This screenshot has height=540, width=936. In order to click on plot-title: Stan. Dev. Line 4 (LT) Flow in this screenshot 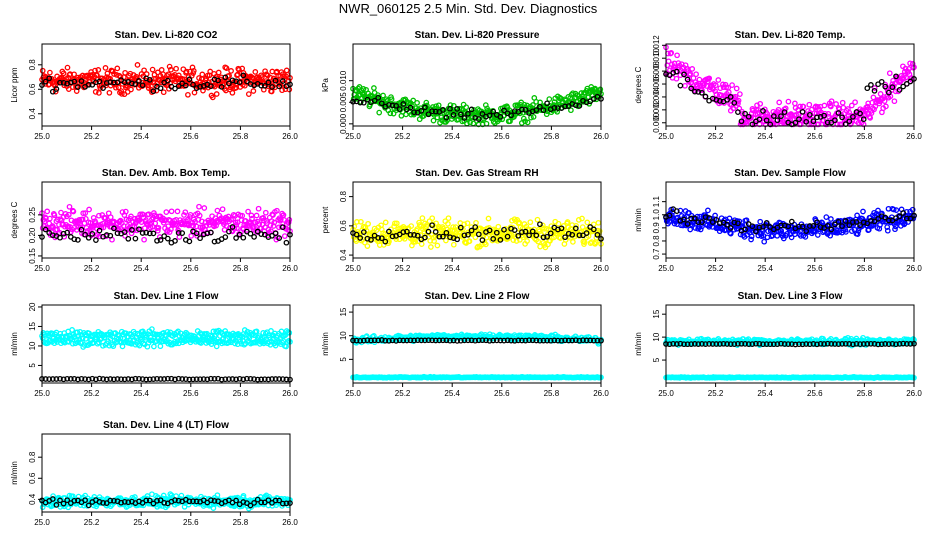, I will do `click(166, 425)`.